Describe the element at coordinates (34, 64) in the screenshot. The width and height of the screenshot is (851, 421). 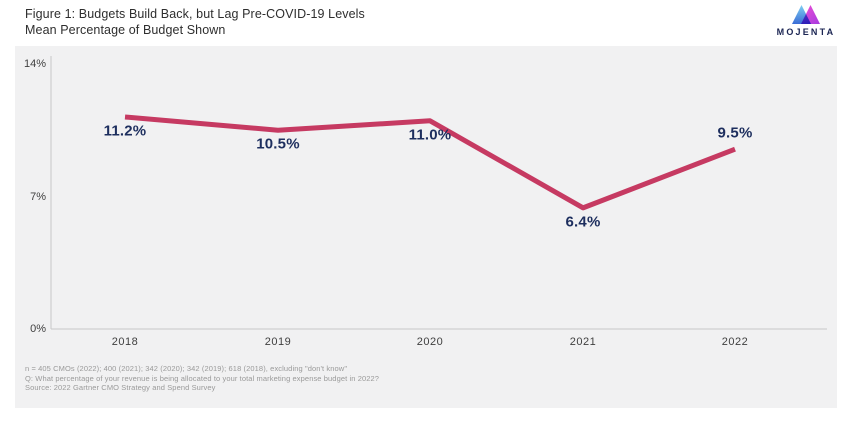
I see `y-axis-tick-label: 14%` at that location.